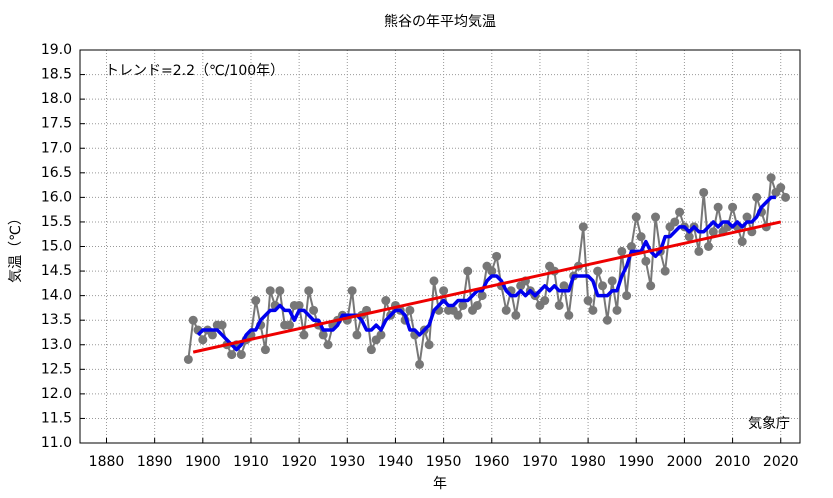 The width and height of the screenshot is (833, 498). I want to click on y-tick-label: 16.5, so click(56, 173).